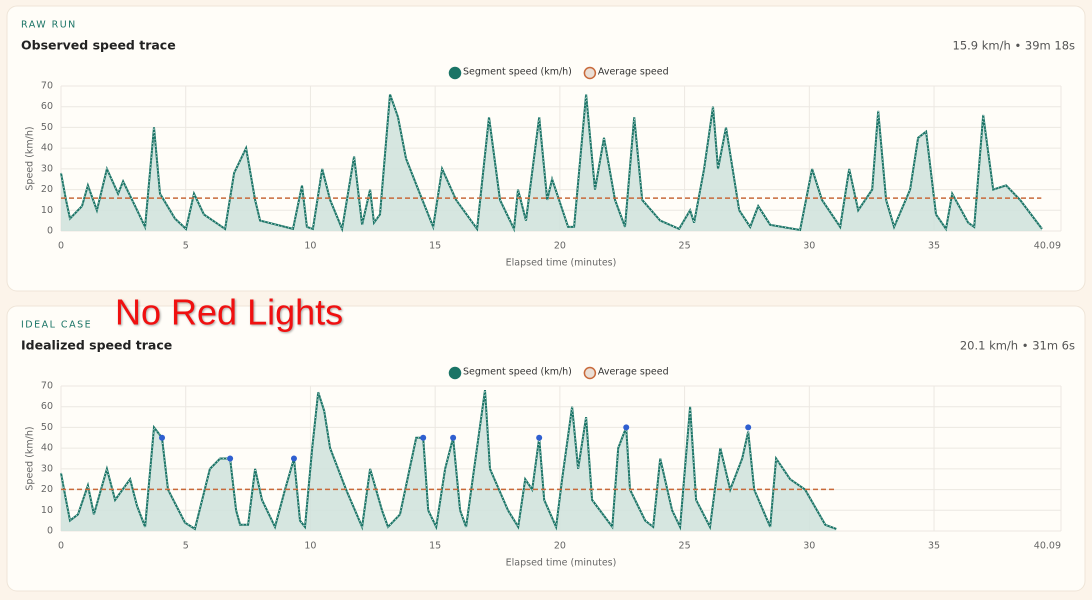 The width and height of the screenshot is (1092, 600). I want to click on annotation: No Red Lights, so click(229, 312).